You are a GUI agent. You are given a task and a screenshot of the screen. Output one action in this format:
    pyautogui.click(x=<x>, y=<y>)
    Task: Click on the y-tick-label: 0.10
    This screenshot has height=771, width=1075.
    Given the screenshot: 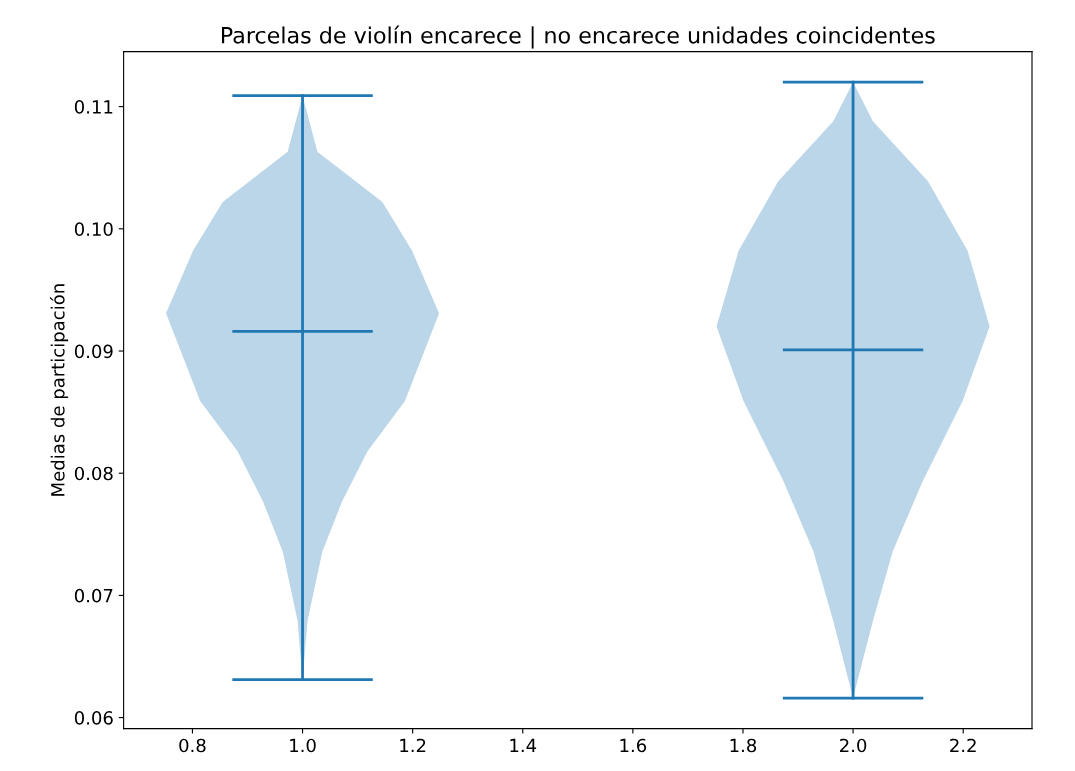 What is the action you would take?
    pyautogui.click(x=93, y=229)
    